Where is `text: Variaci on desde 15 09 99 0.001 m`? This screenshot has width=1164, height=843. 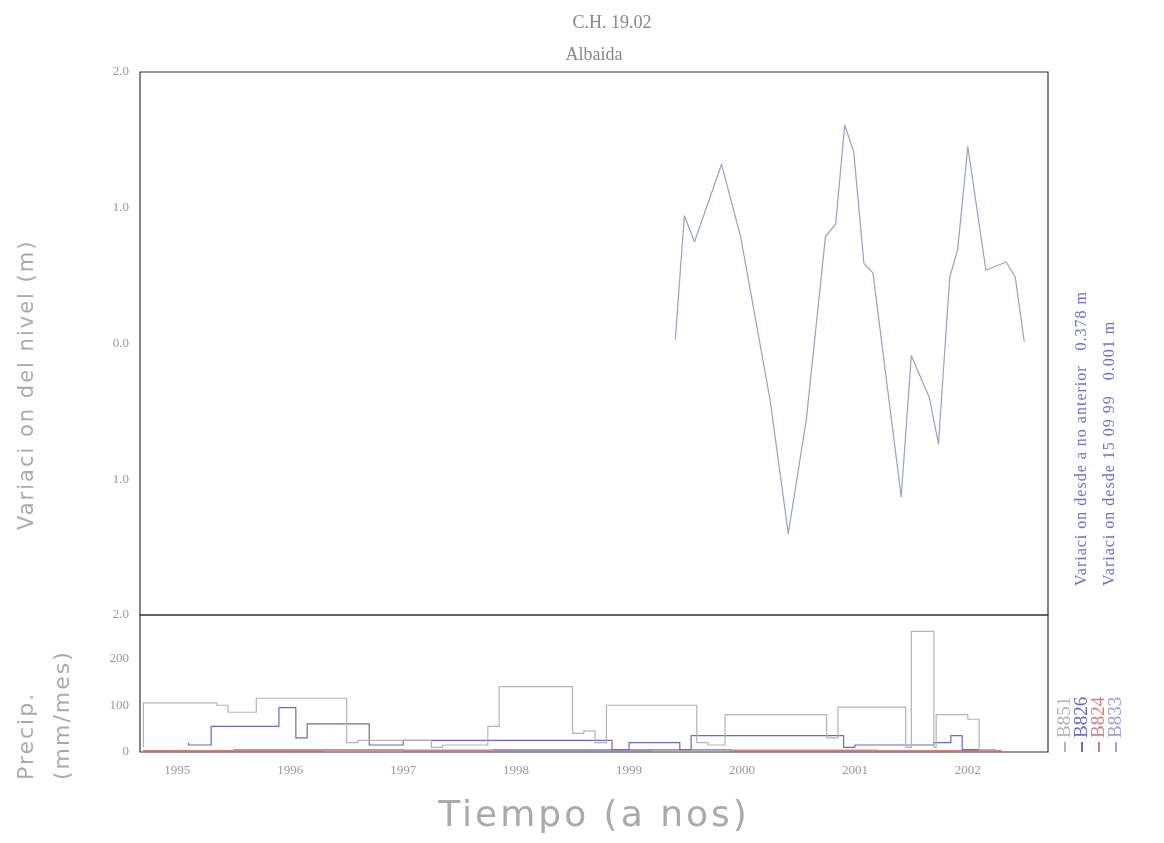 text: Variaci on desde 15 09 99 0.001 m is located at coordinates (1109, 453).